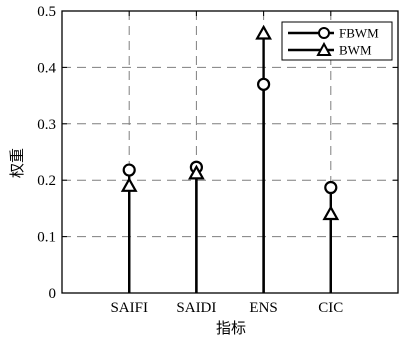 Image resolution: width=406 pixels, height=341 pixels. Describe the element at coordinates (196, 308) in the screenshot. I see `x-tick-label: SAIDI` at that location.